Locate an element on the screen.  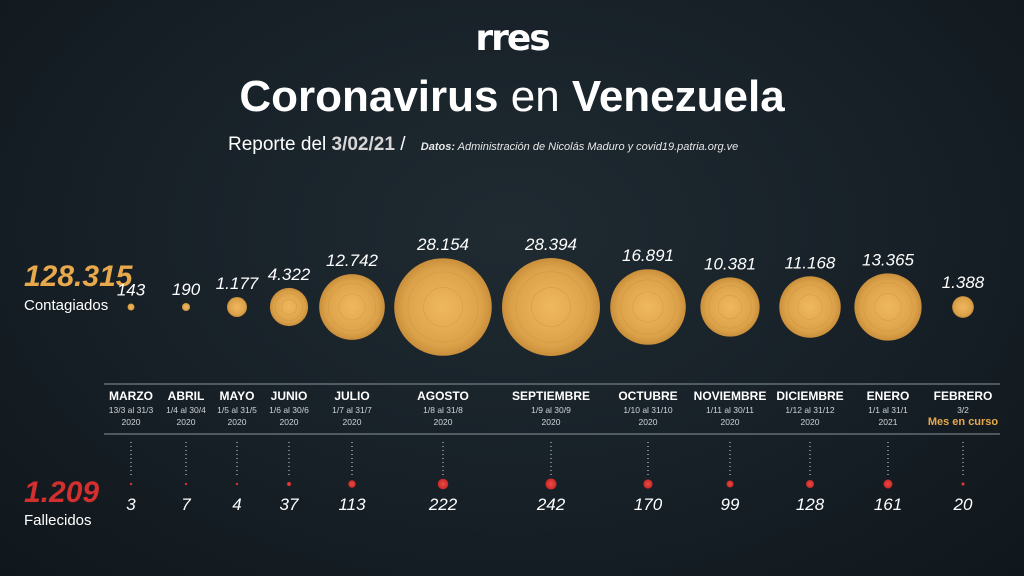
month-label: DICIEMBRE is located at coordinates (809, 396).